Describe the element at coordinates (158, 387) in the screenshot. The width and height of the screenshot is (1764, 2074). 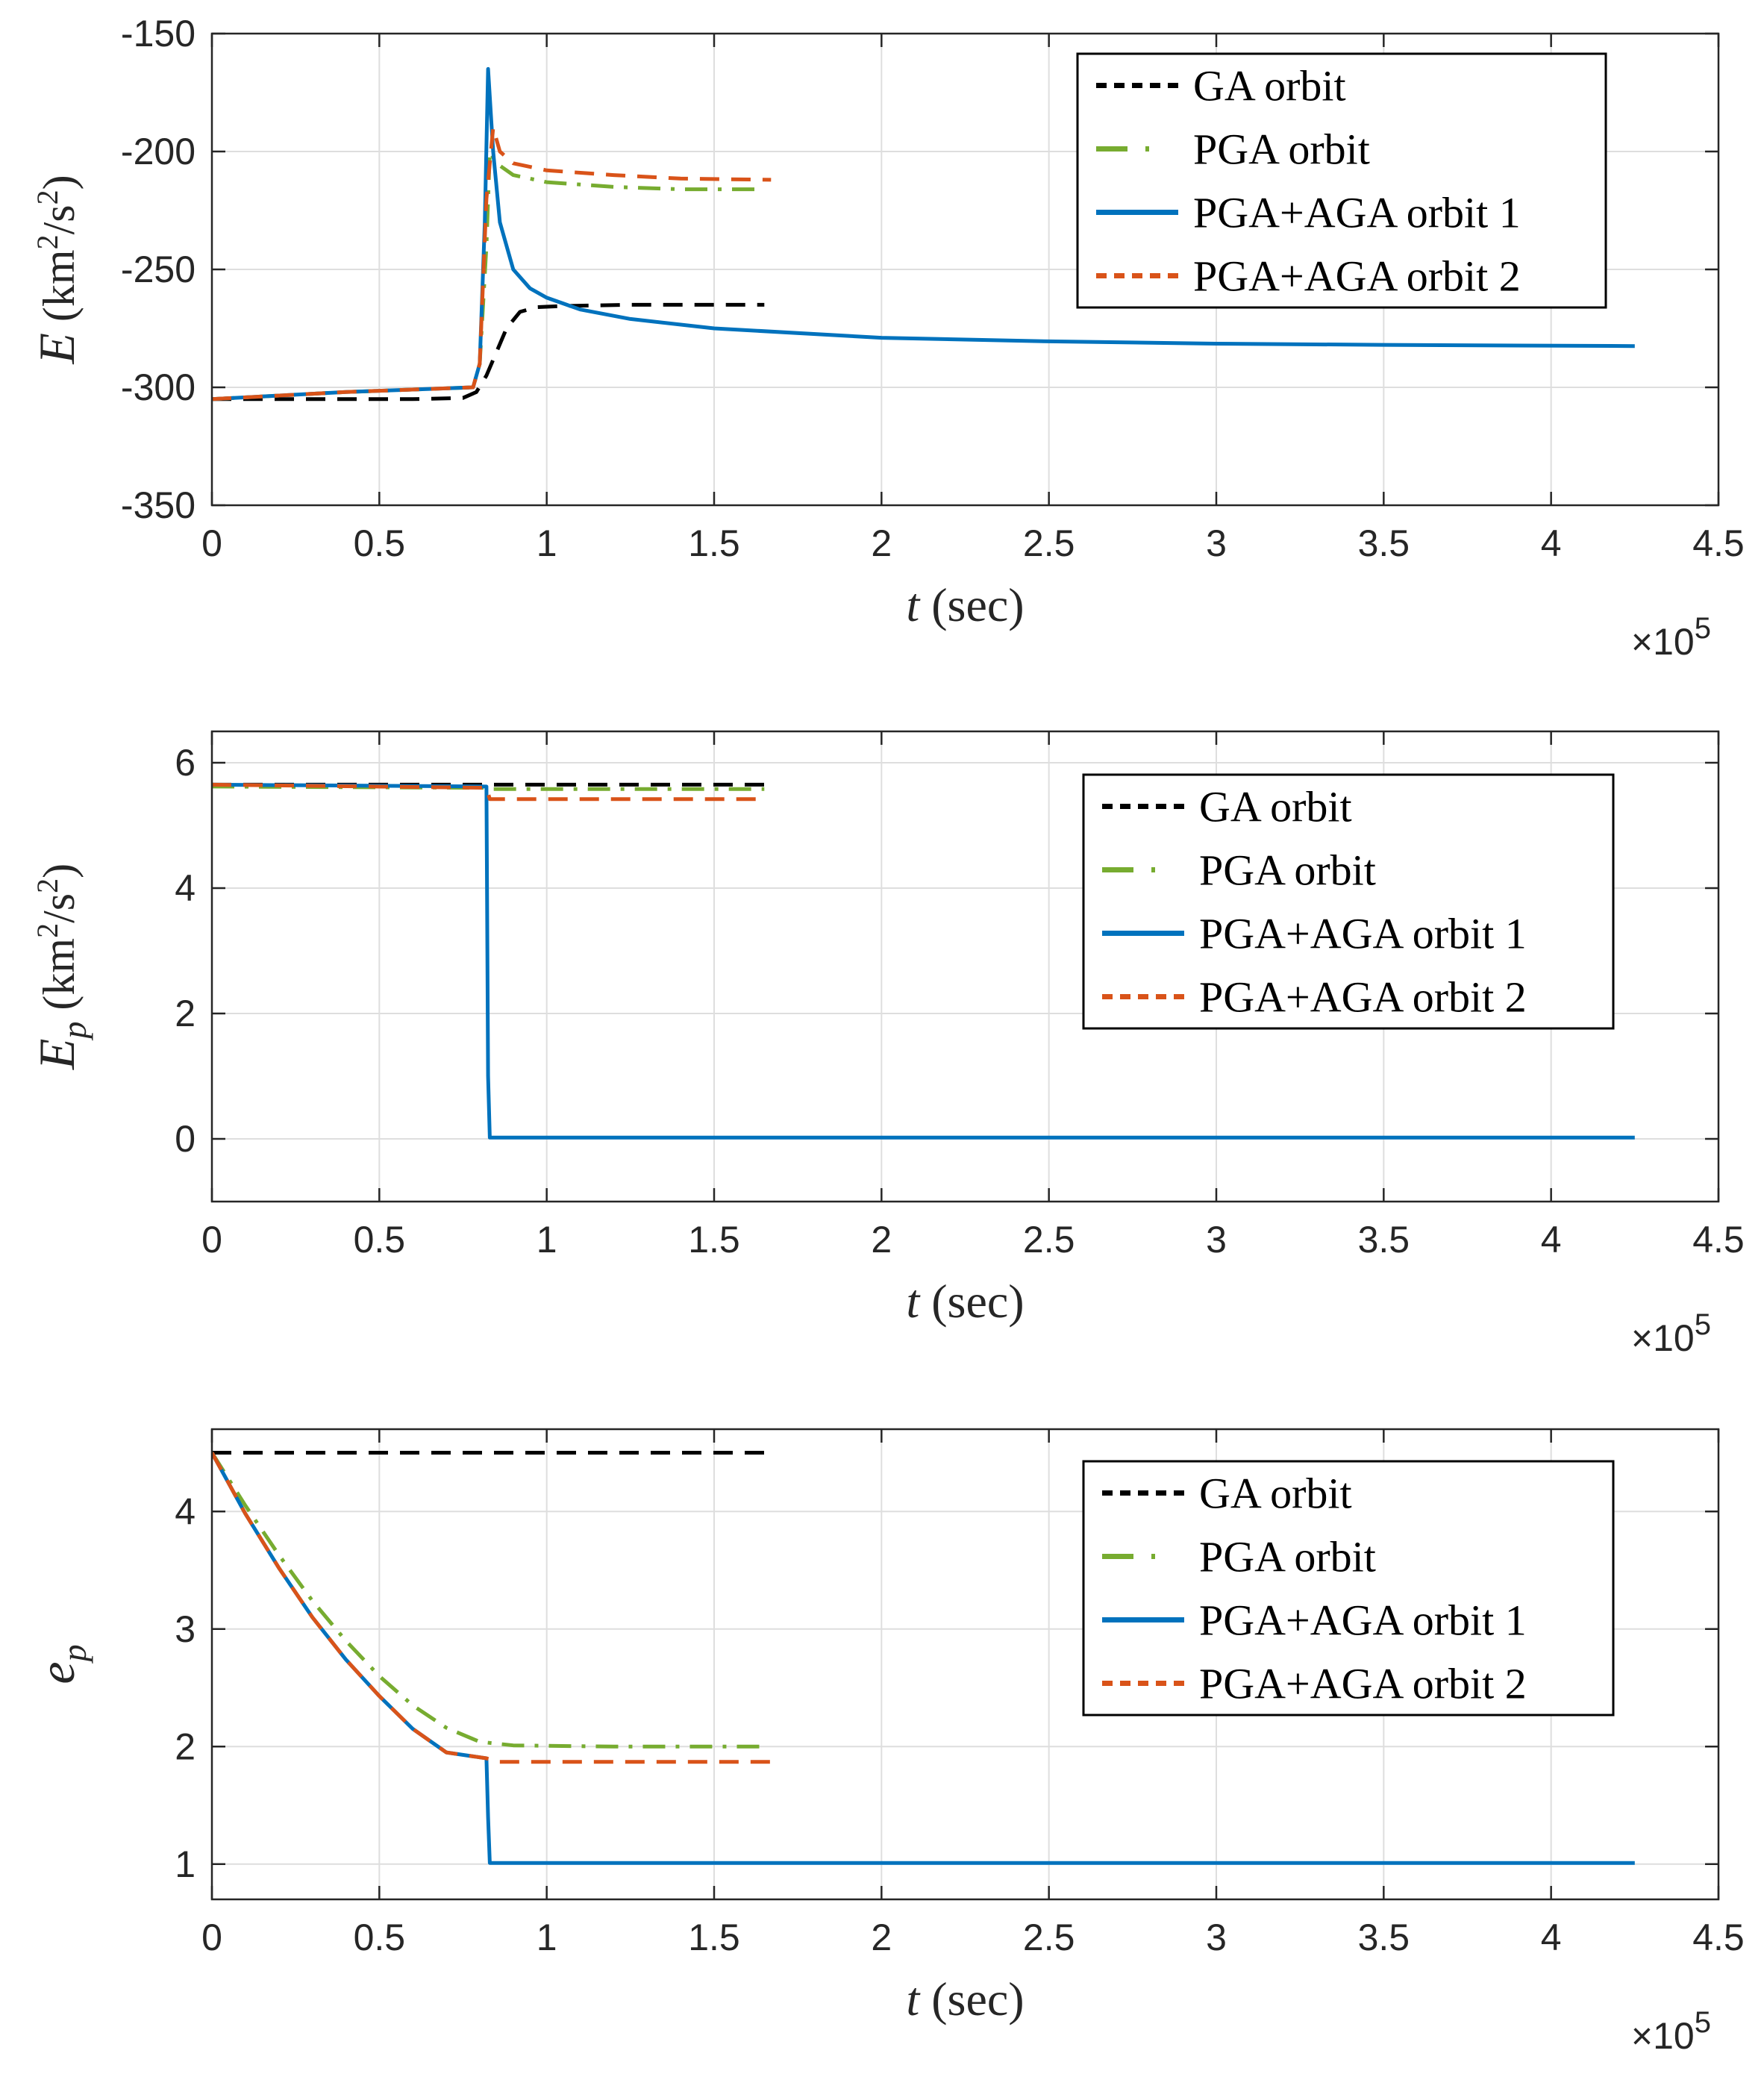
I see `y-tick-label: -300` at that location.